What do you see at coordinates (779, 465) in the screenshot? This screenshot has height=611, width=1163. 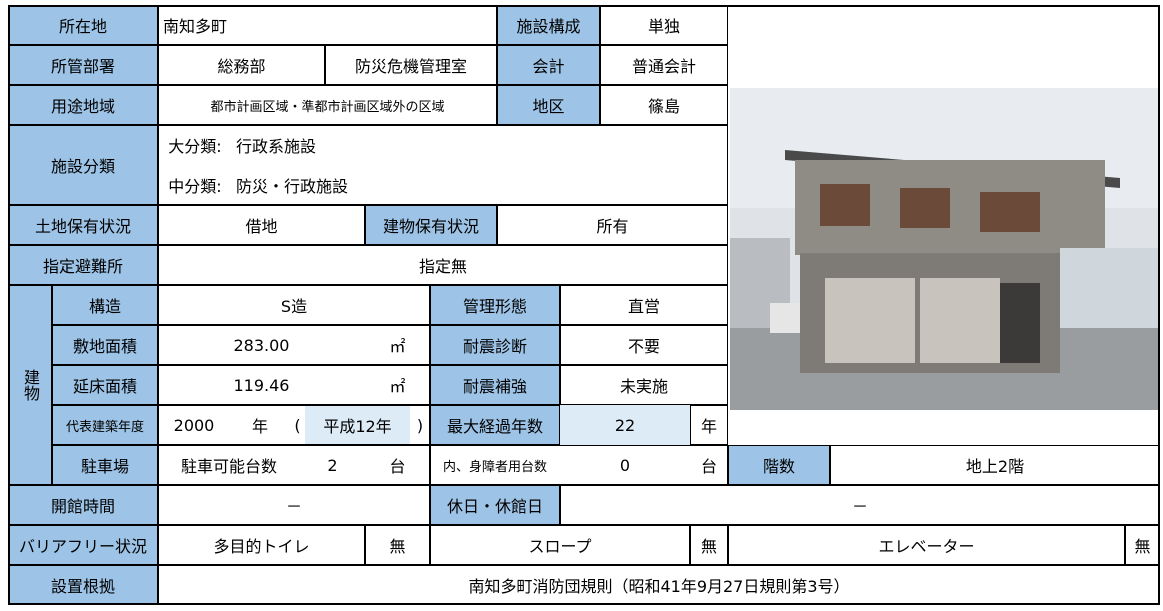 I see `label-cell: 階数` at bounding box center [779, 465].